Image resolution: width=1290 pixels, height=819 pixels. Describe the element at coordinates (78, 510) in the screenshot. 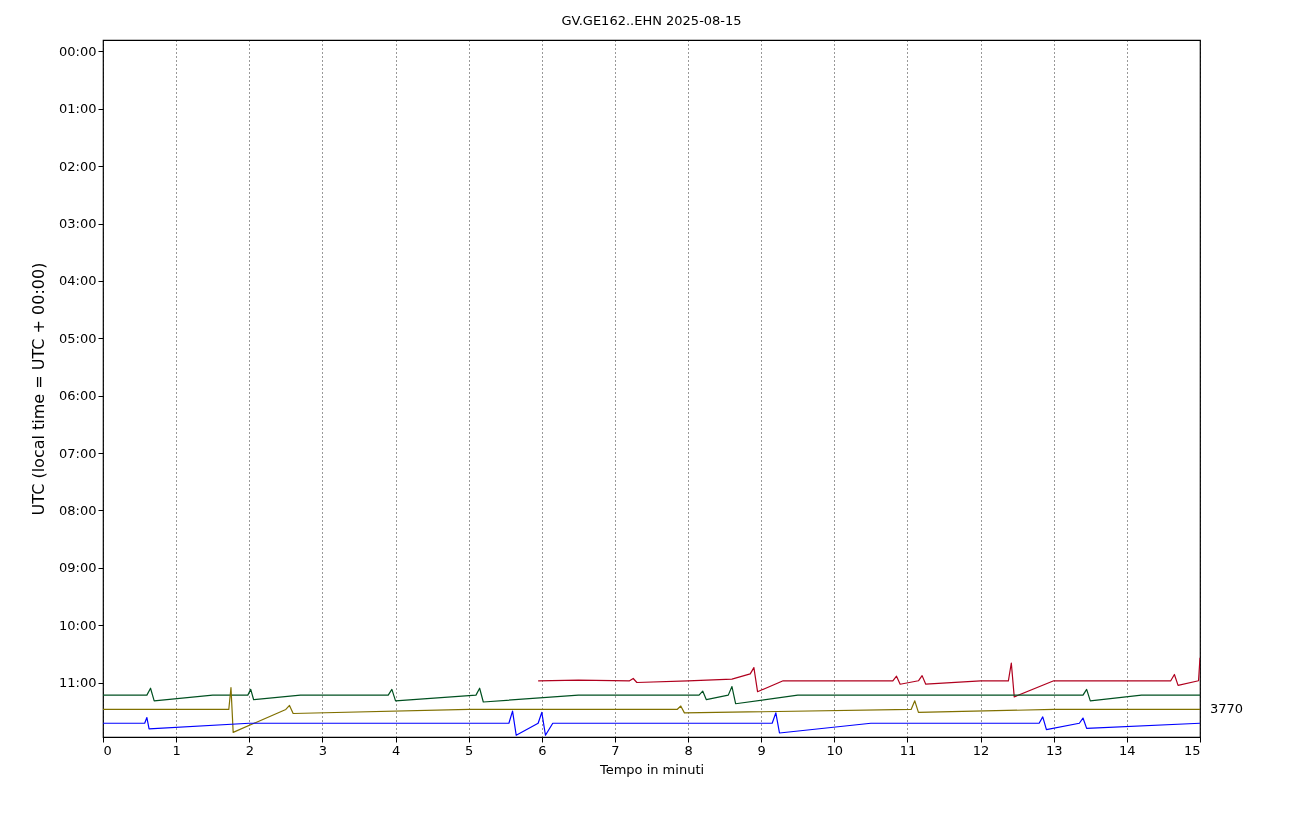

I see `y-tick-label: 08:00` at that location.